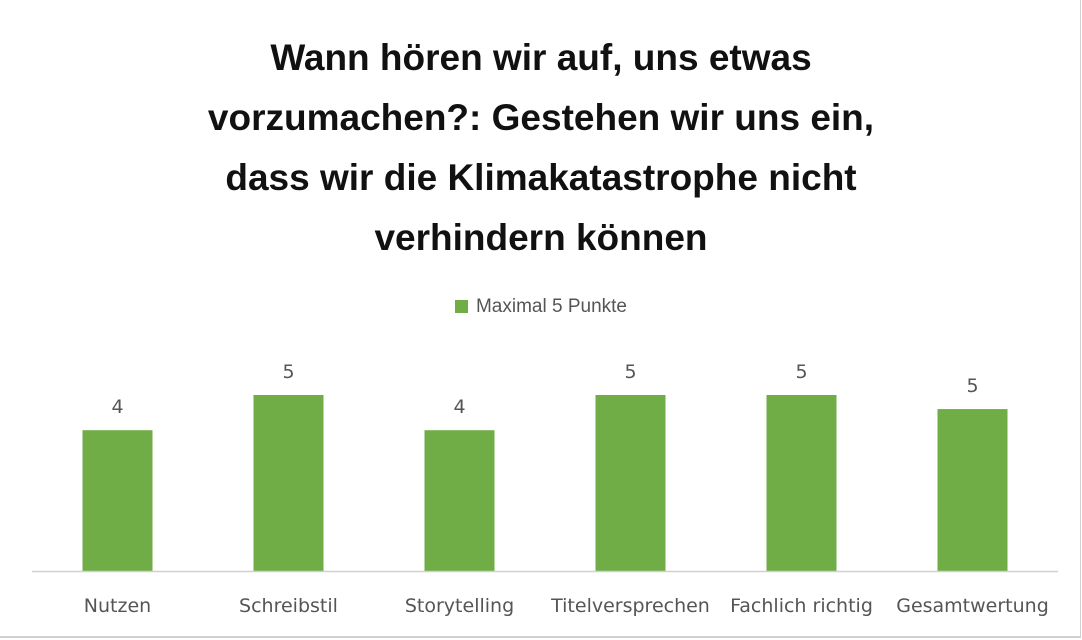  I want to click on category-label: Schreibstil, so click(288, 606).